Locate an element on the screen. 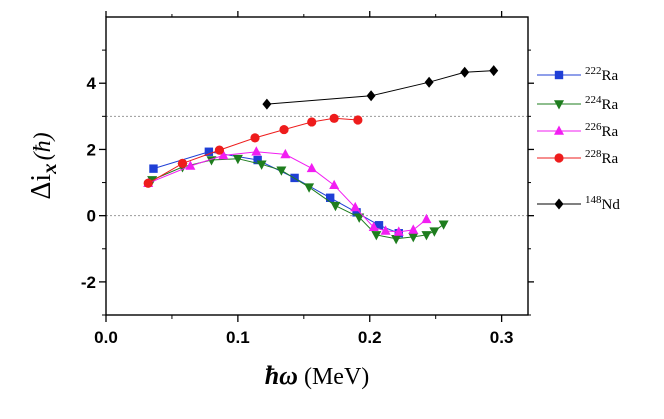  series-148Nd is located at coordinates (380, 87).